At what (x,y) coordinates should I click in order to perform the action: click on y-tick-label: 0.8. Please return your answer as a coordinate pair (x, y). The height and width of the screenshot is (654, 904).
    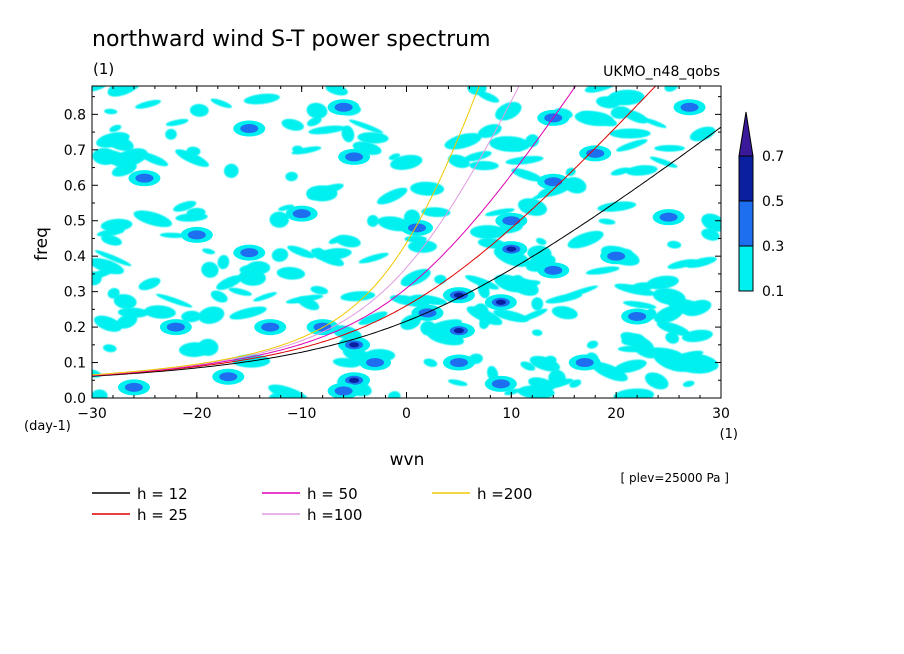
    Looking at the image, I should click on (75, 115).